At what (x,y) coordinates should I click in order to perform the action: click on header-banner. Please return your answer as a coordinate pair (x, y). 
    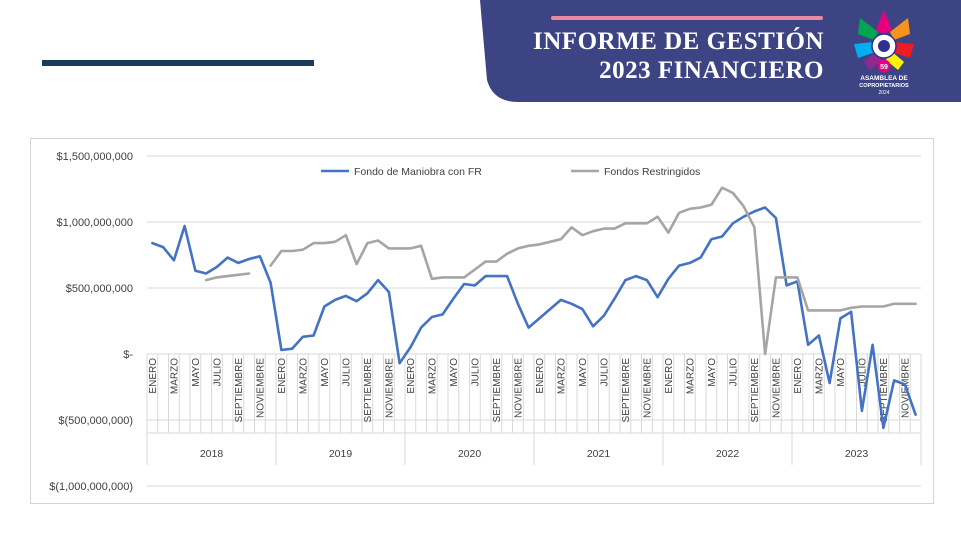
    Looking at the image, I should click on (720, 51).